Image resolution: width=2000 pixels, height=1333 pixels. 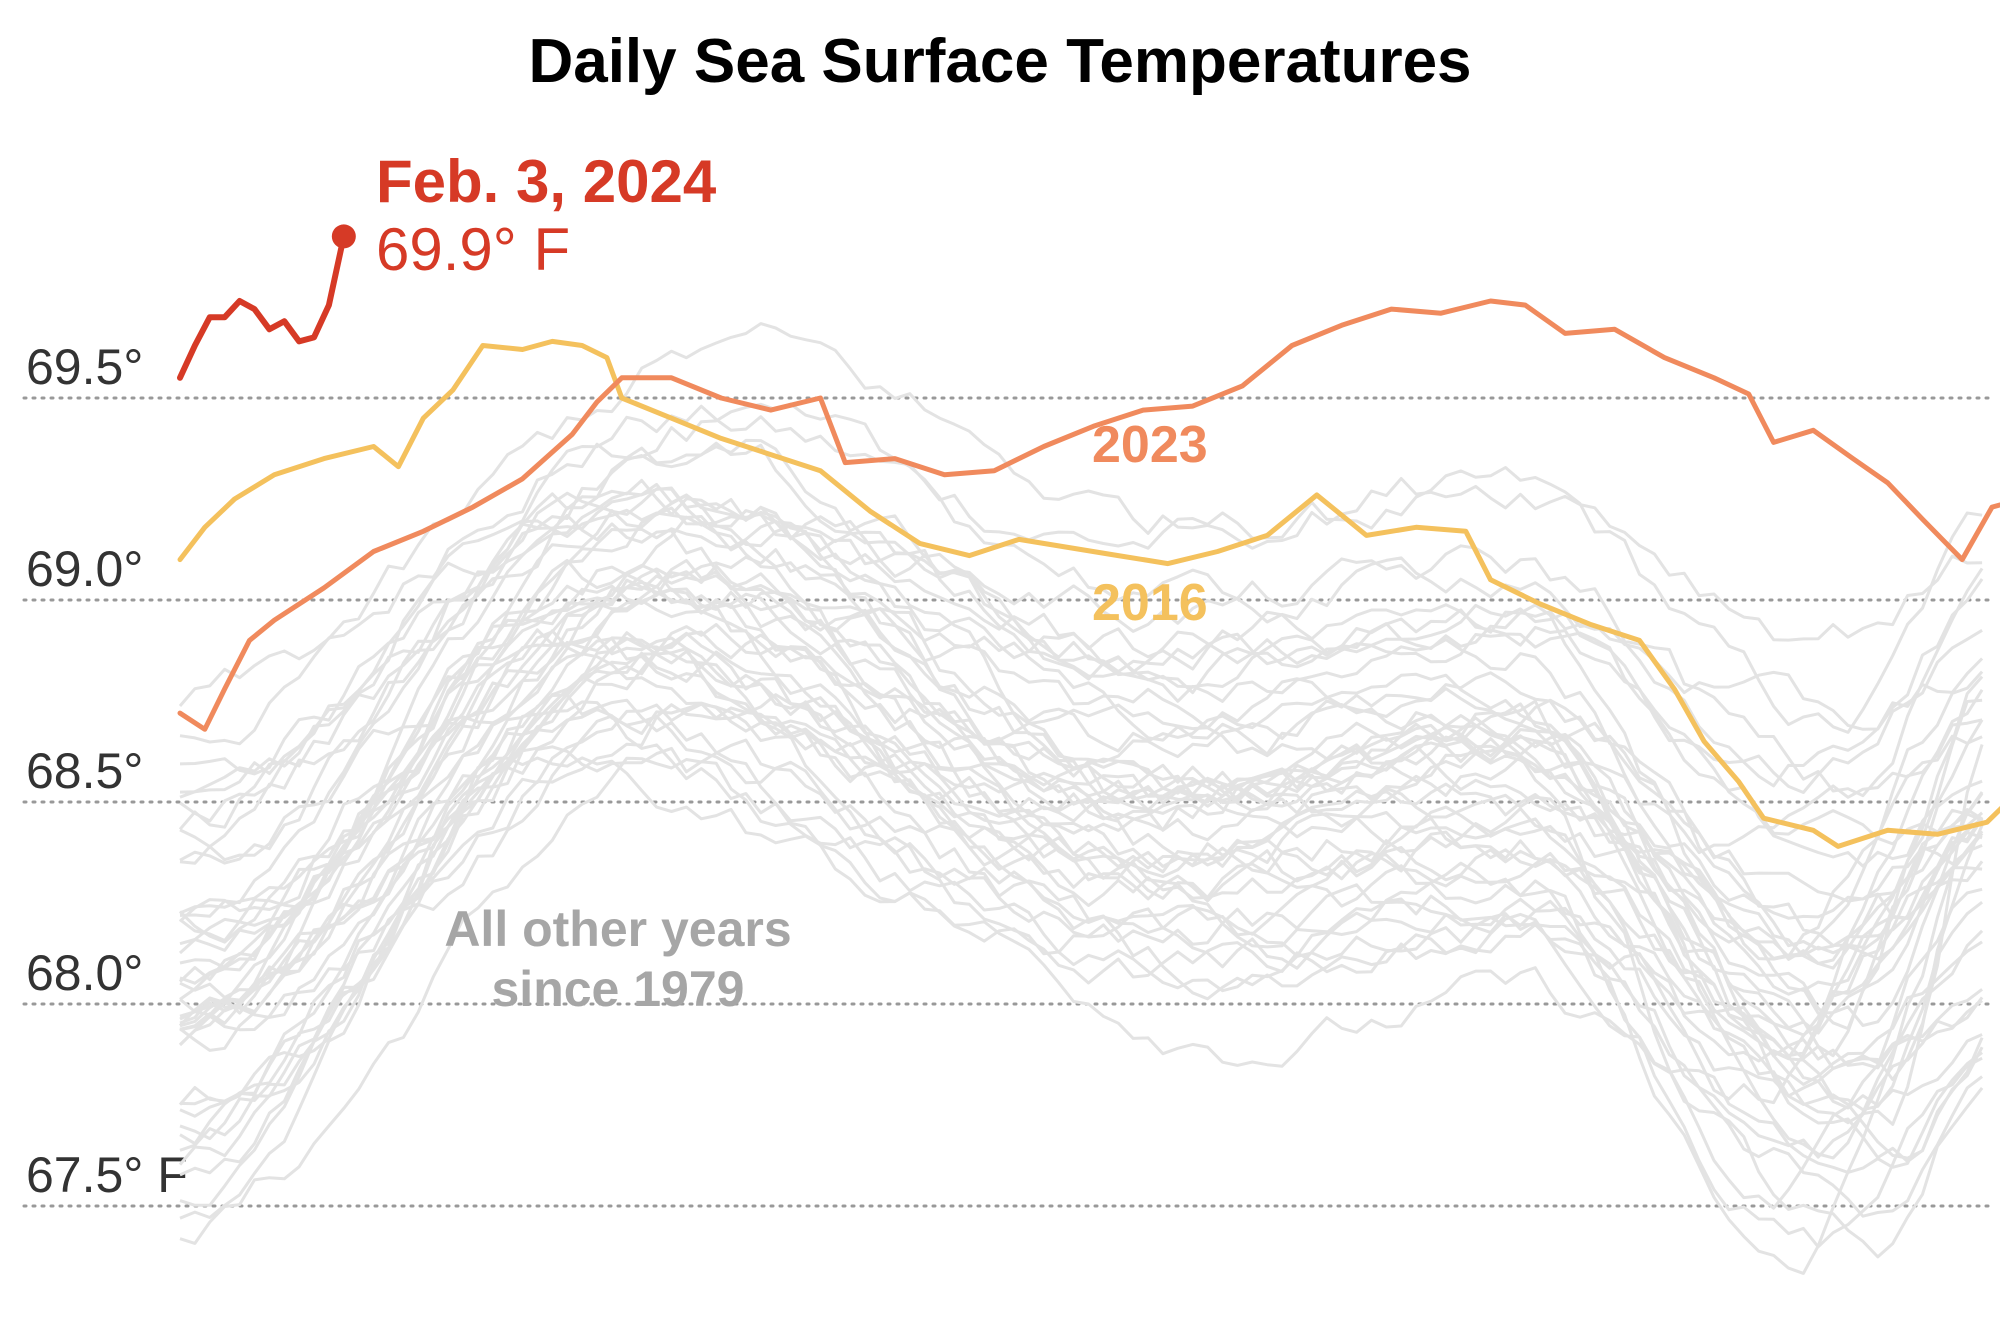 What do you see at coordinates (343, 236) in the screenshot?
I see `latest-point-marker` at bounding box center [343, 236].